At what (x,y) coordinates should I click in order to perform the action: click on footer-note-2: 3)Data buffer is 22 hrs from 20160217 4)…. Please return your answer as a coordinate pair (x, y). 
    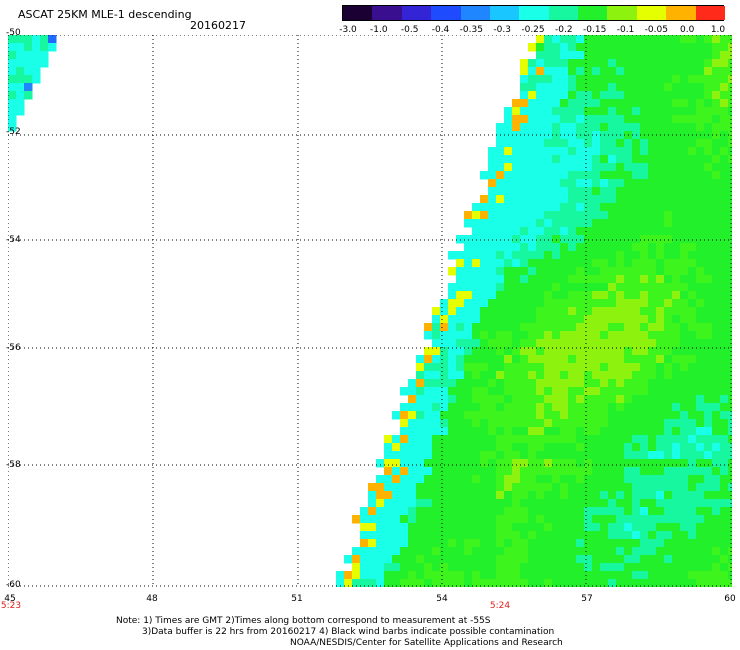
    Looking at the image, I should click on (348, 632).